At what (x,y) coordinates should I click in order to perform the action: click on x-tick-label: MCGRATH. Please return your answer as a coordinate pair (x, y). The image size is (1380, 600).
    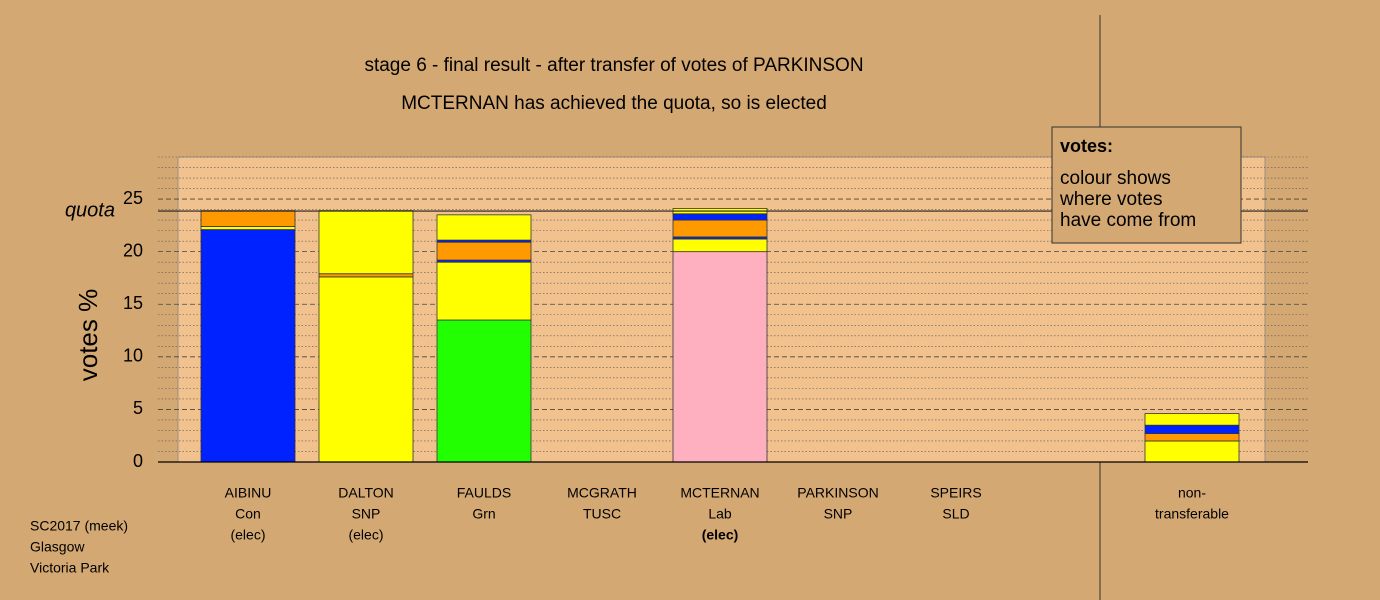
    Looking at the image, I should click on (602, 493).